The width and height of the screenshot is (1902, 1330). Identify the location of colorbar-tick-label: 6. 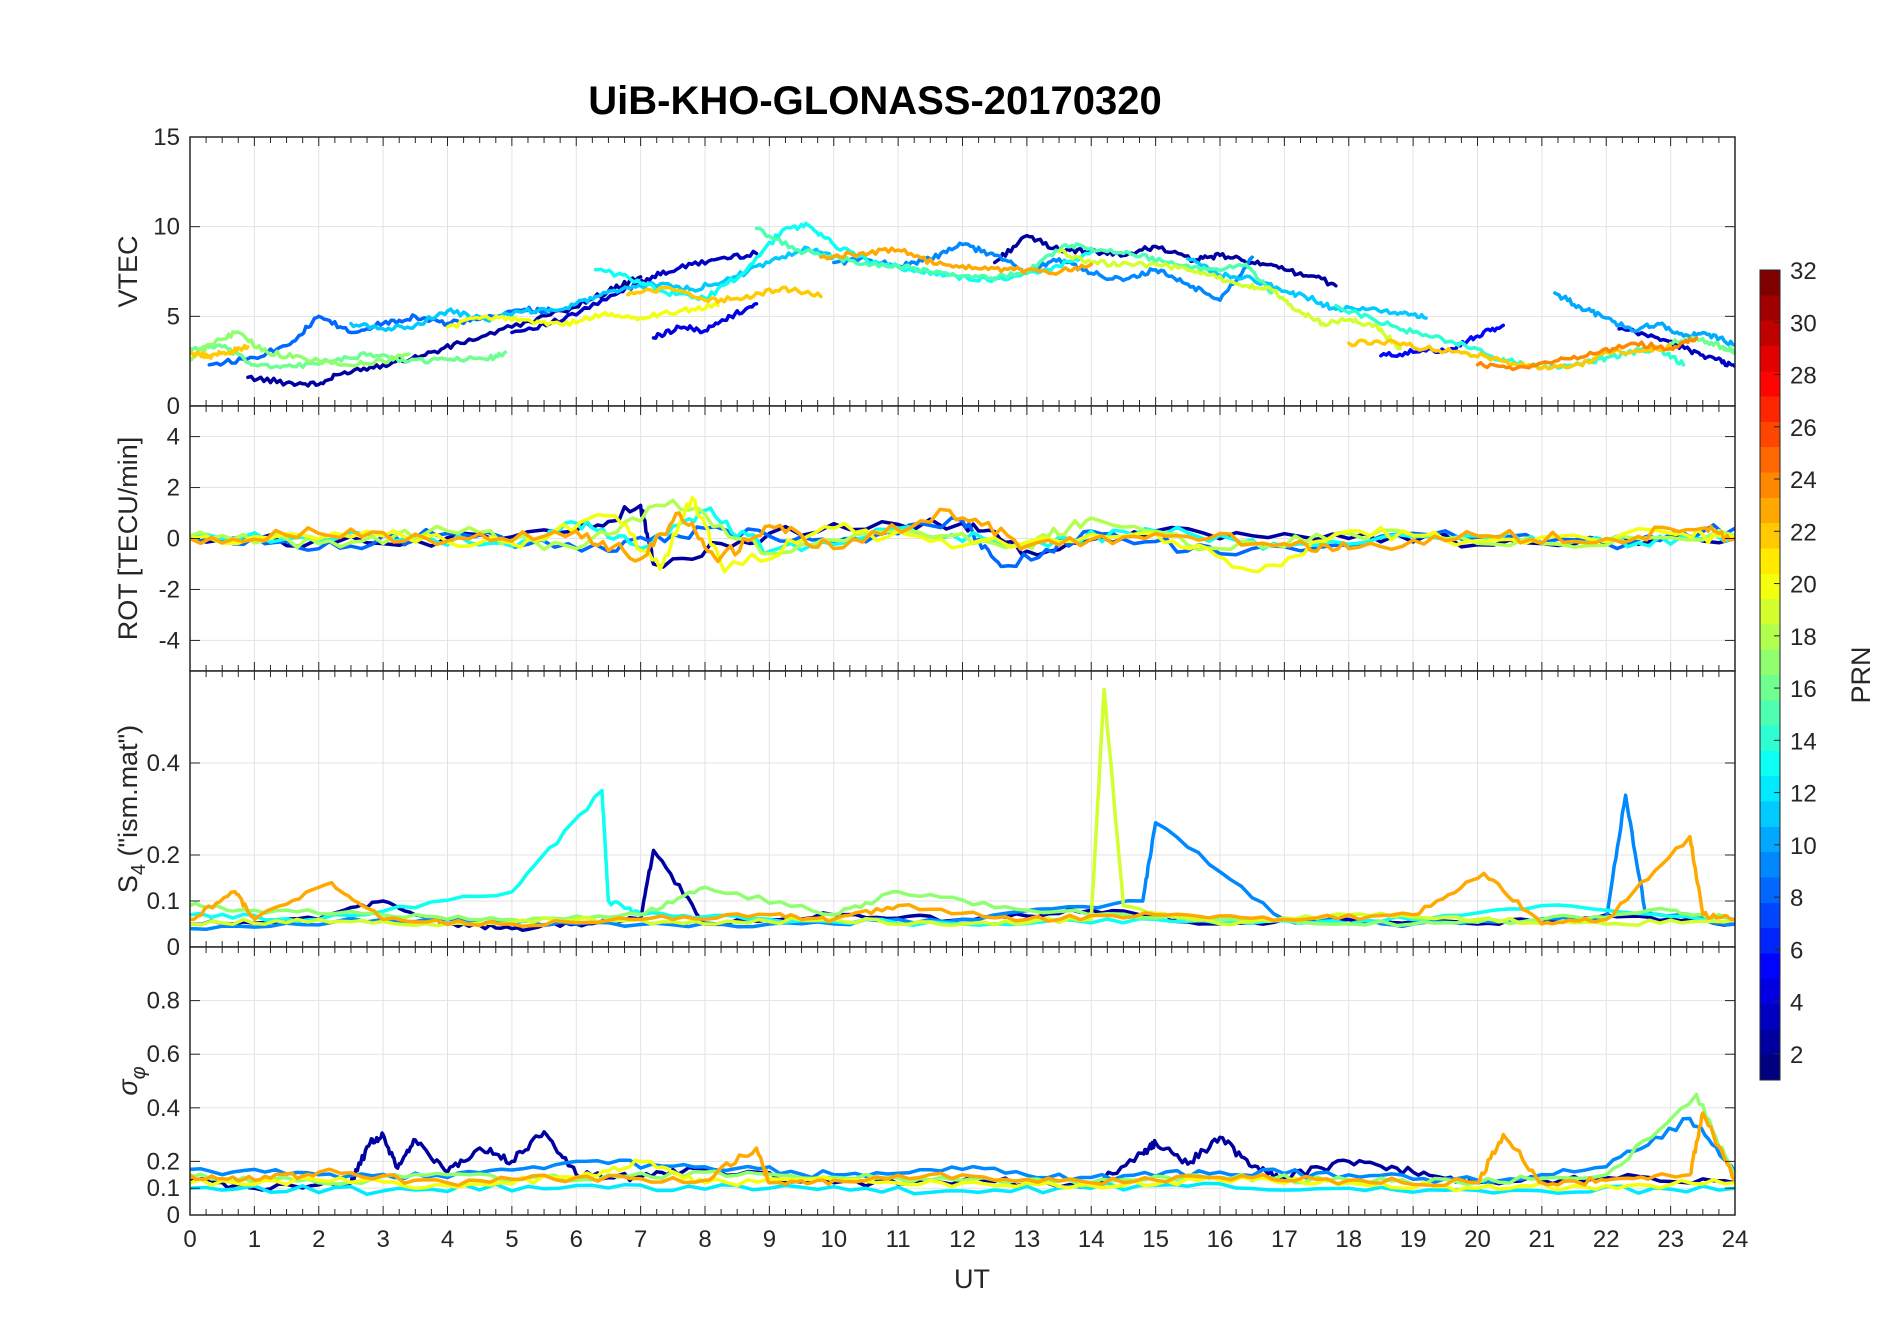
(1796, 950).